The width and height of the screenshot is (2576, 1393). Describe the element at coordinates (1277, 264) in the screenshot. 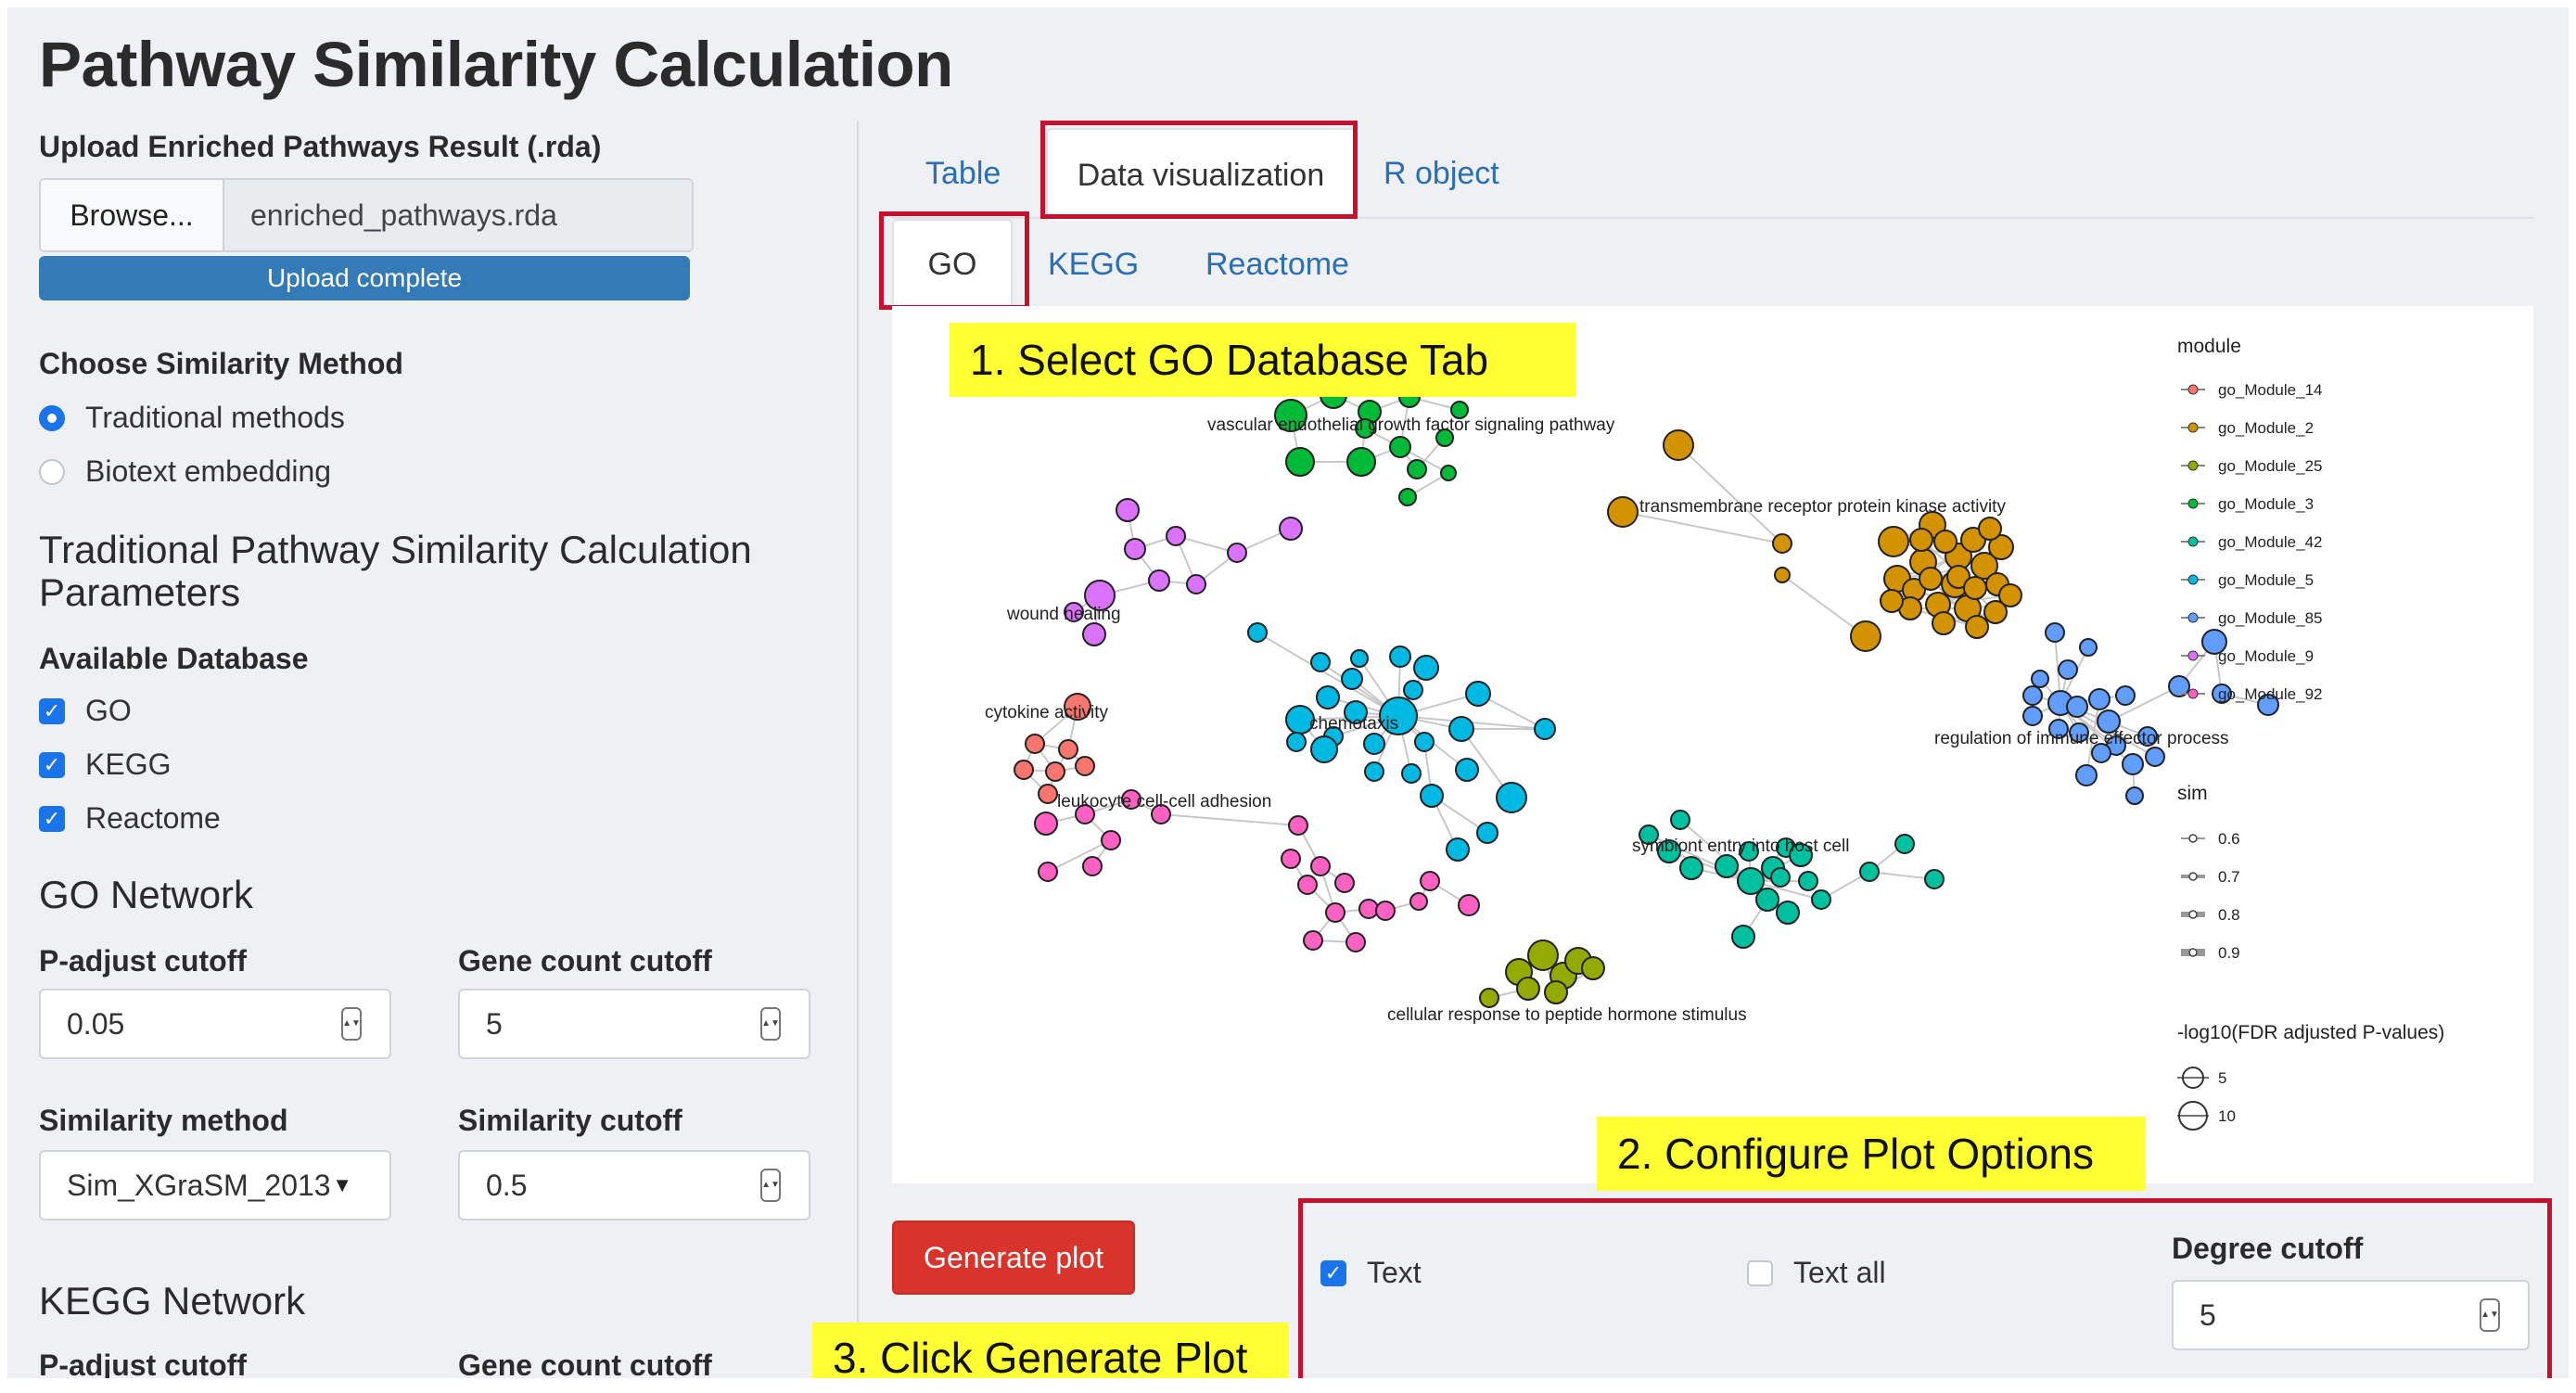

I see `tab-reactome: Reactome` at that location.